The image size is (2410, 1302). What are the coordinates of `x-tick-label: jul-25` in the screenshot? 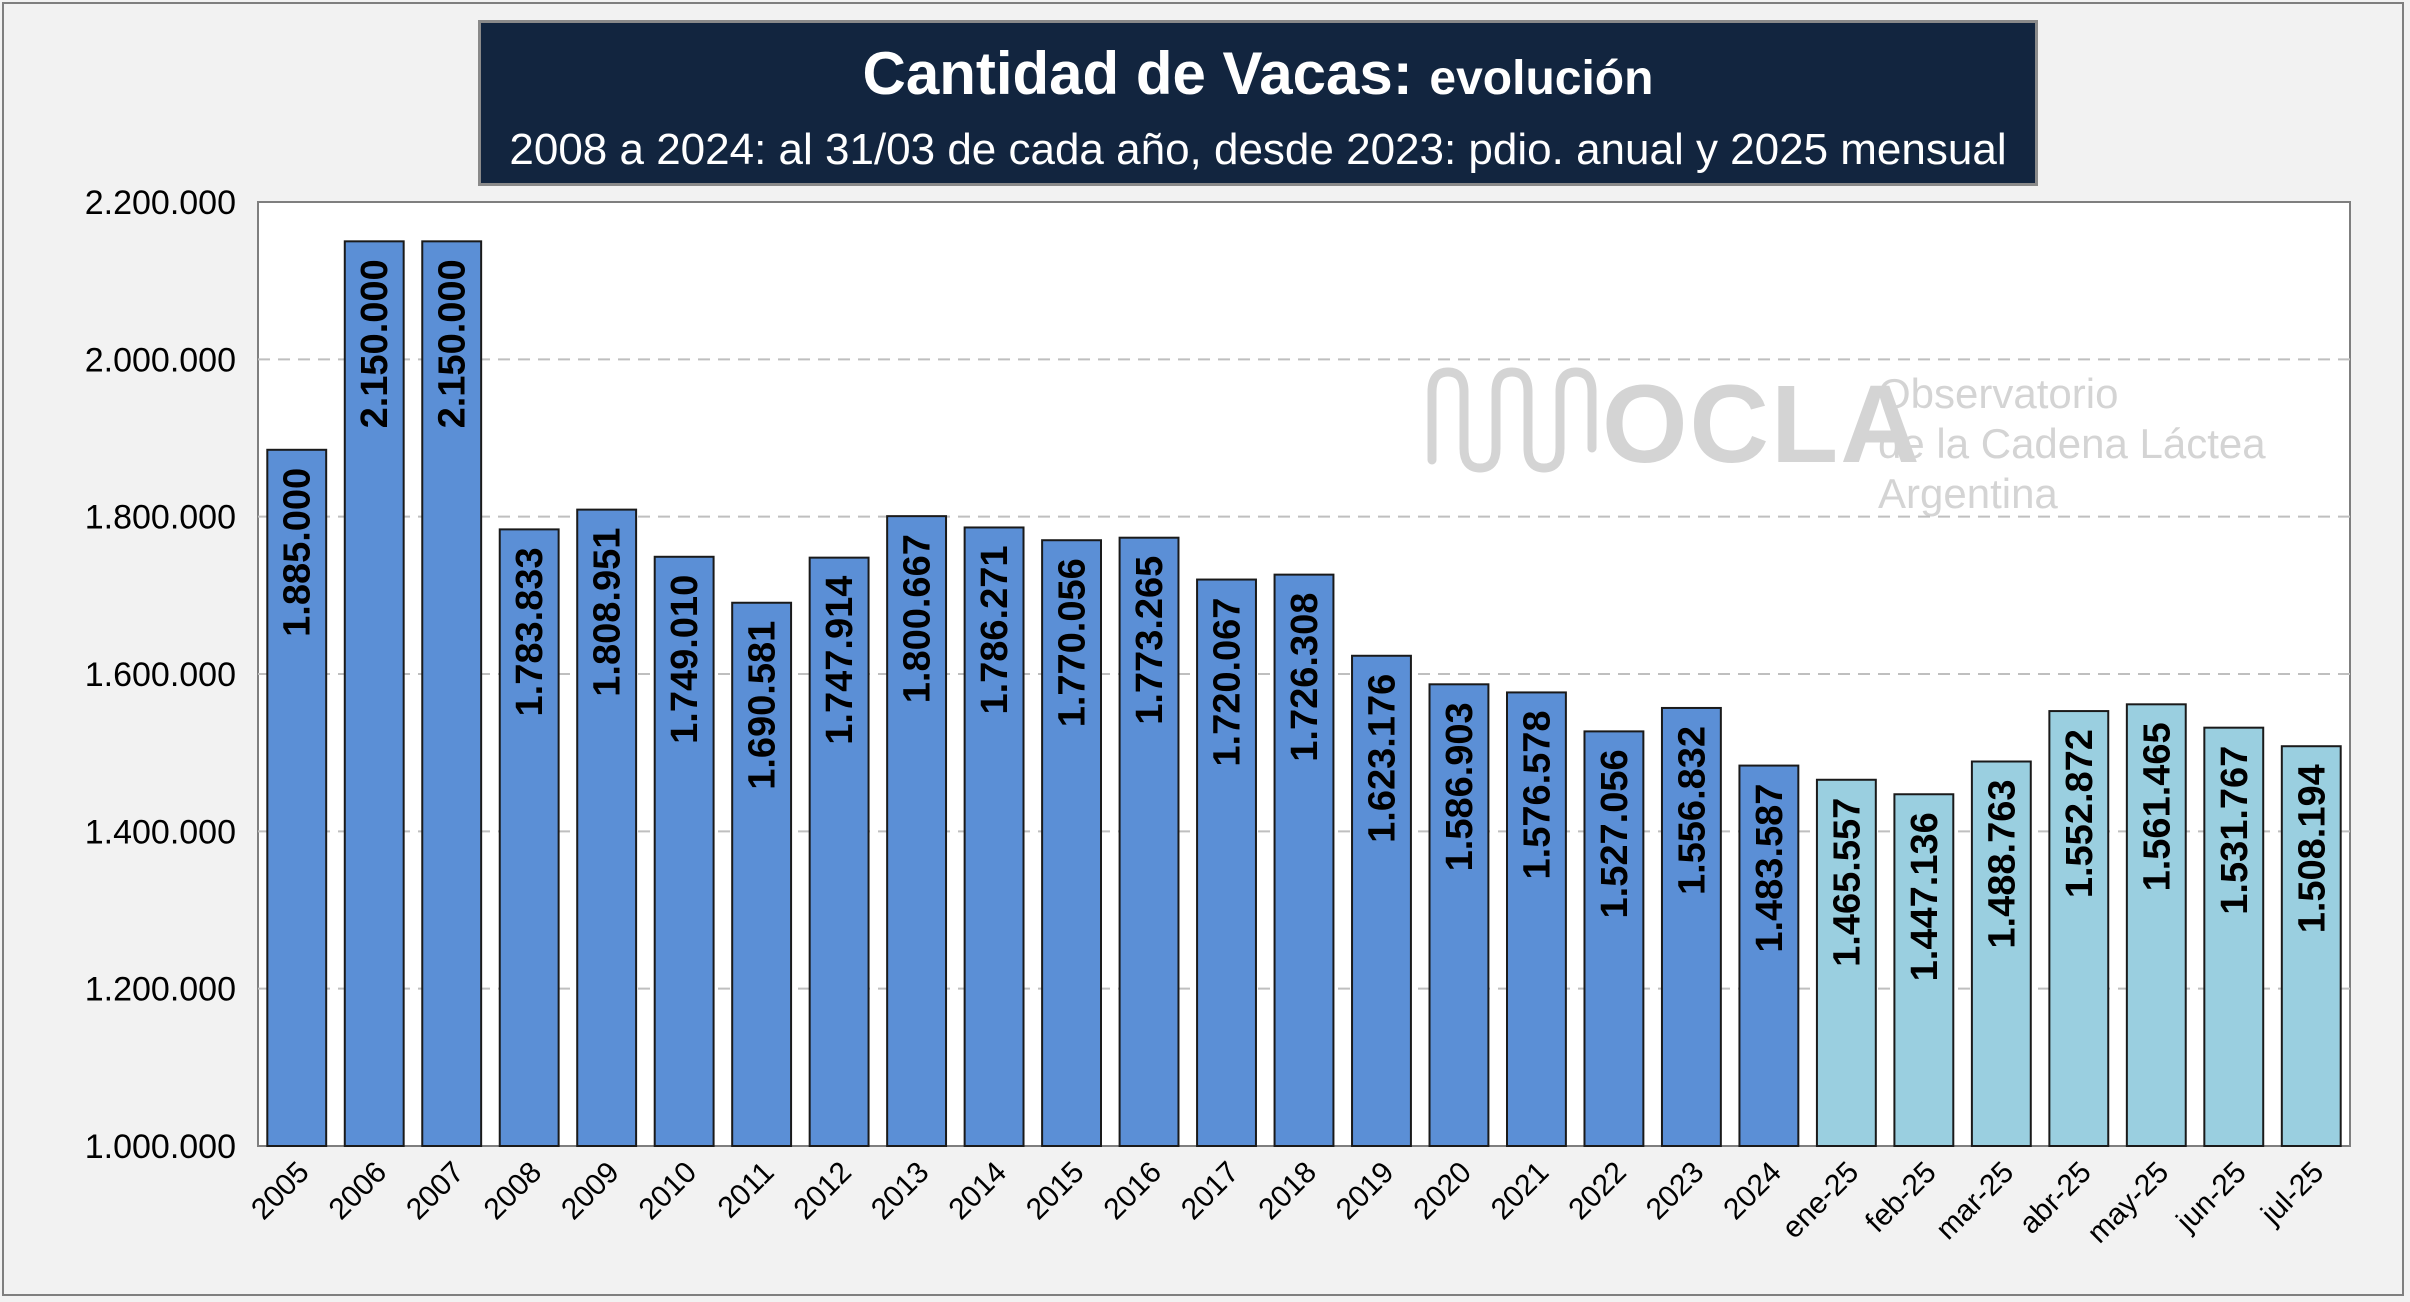 It's located at (2292, 1194).